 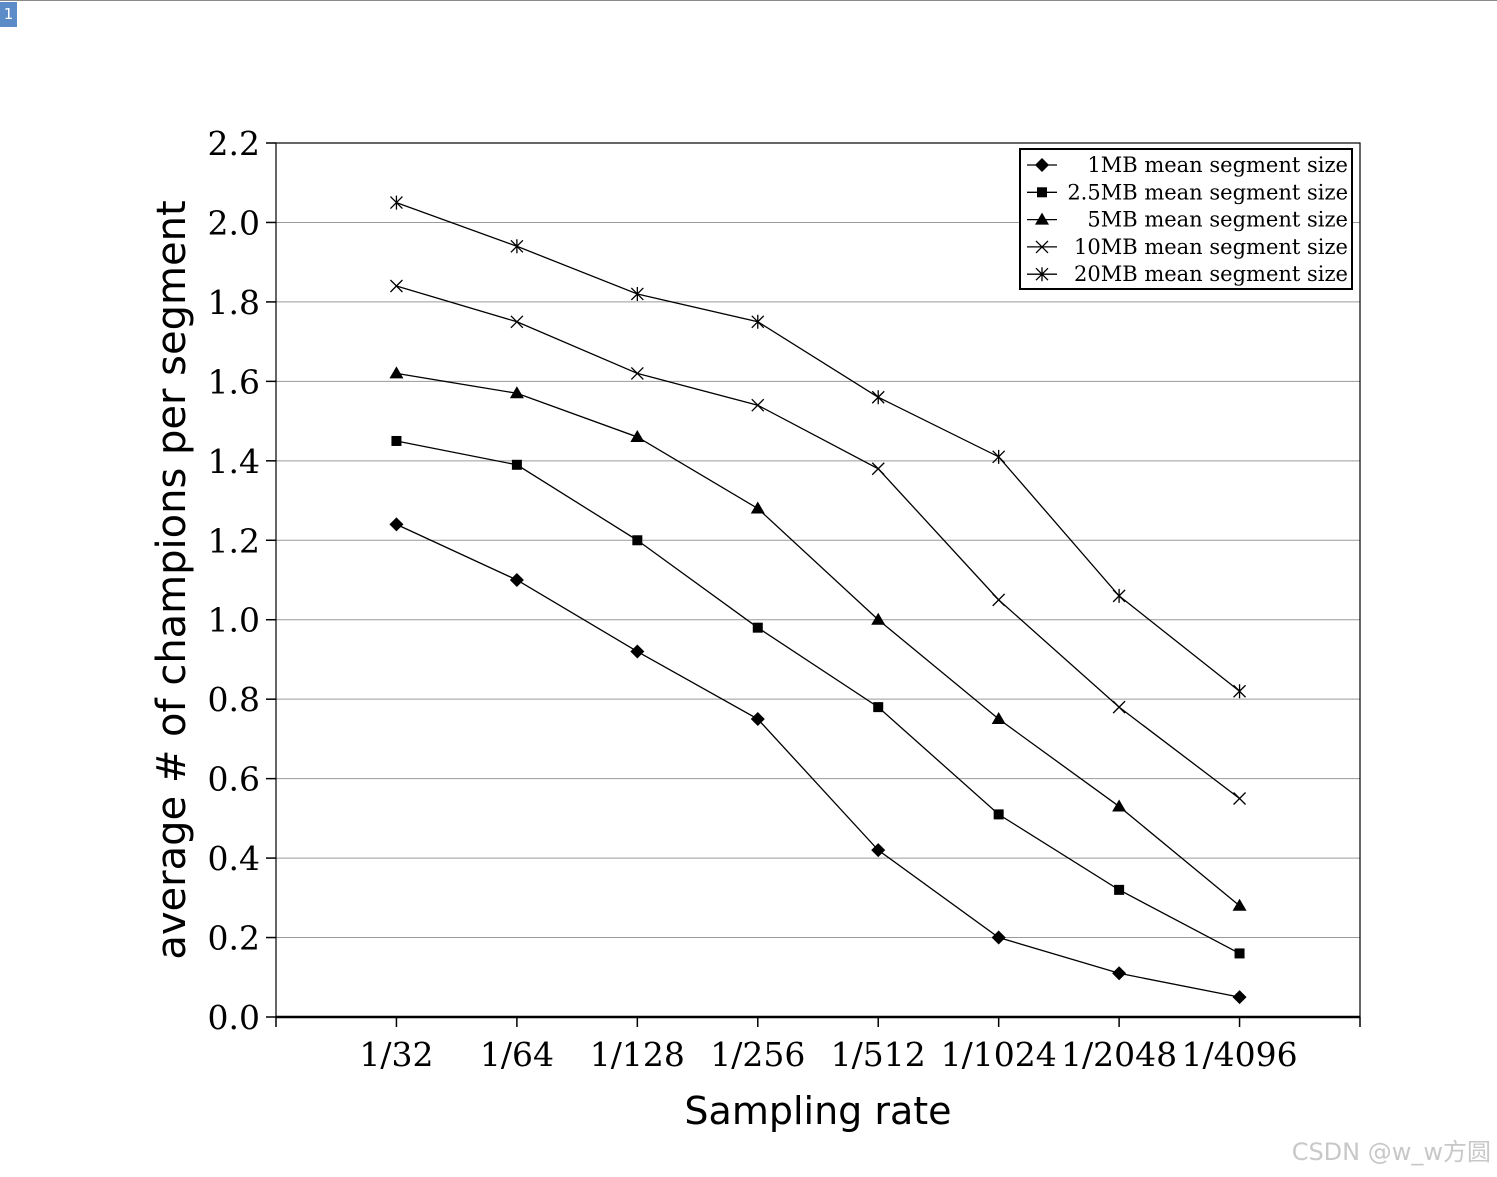 What do you see at coordinates (234, 302) in the screenshot?
I see `y-tick-label: 1.8` at bounding box center [234, 302].